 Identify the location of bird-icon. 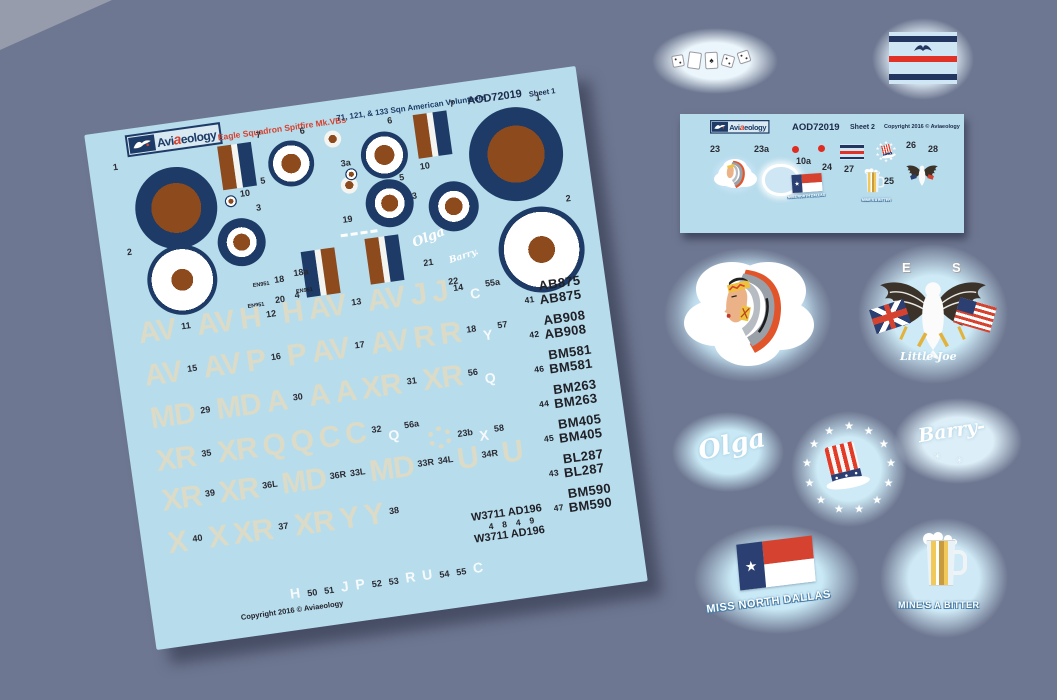
(142, 144).